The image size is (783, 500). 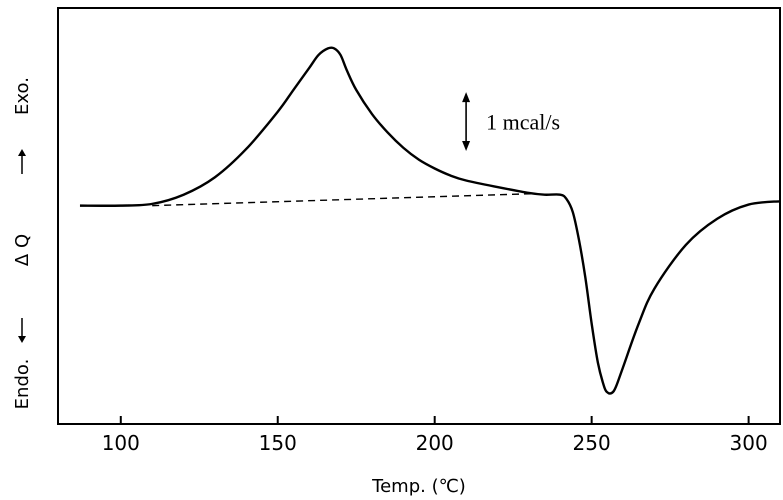 I want to click on scale-bar: 1 mcal/s, so click(x=511, y=122).